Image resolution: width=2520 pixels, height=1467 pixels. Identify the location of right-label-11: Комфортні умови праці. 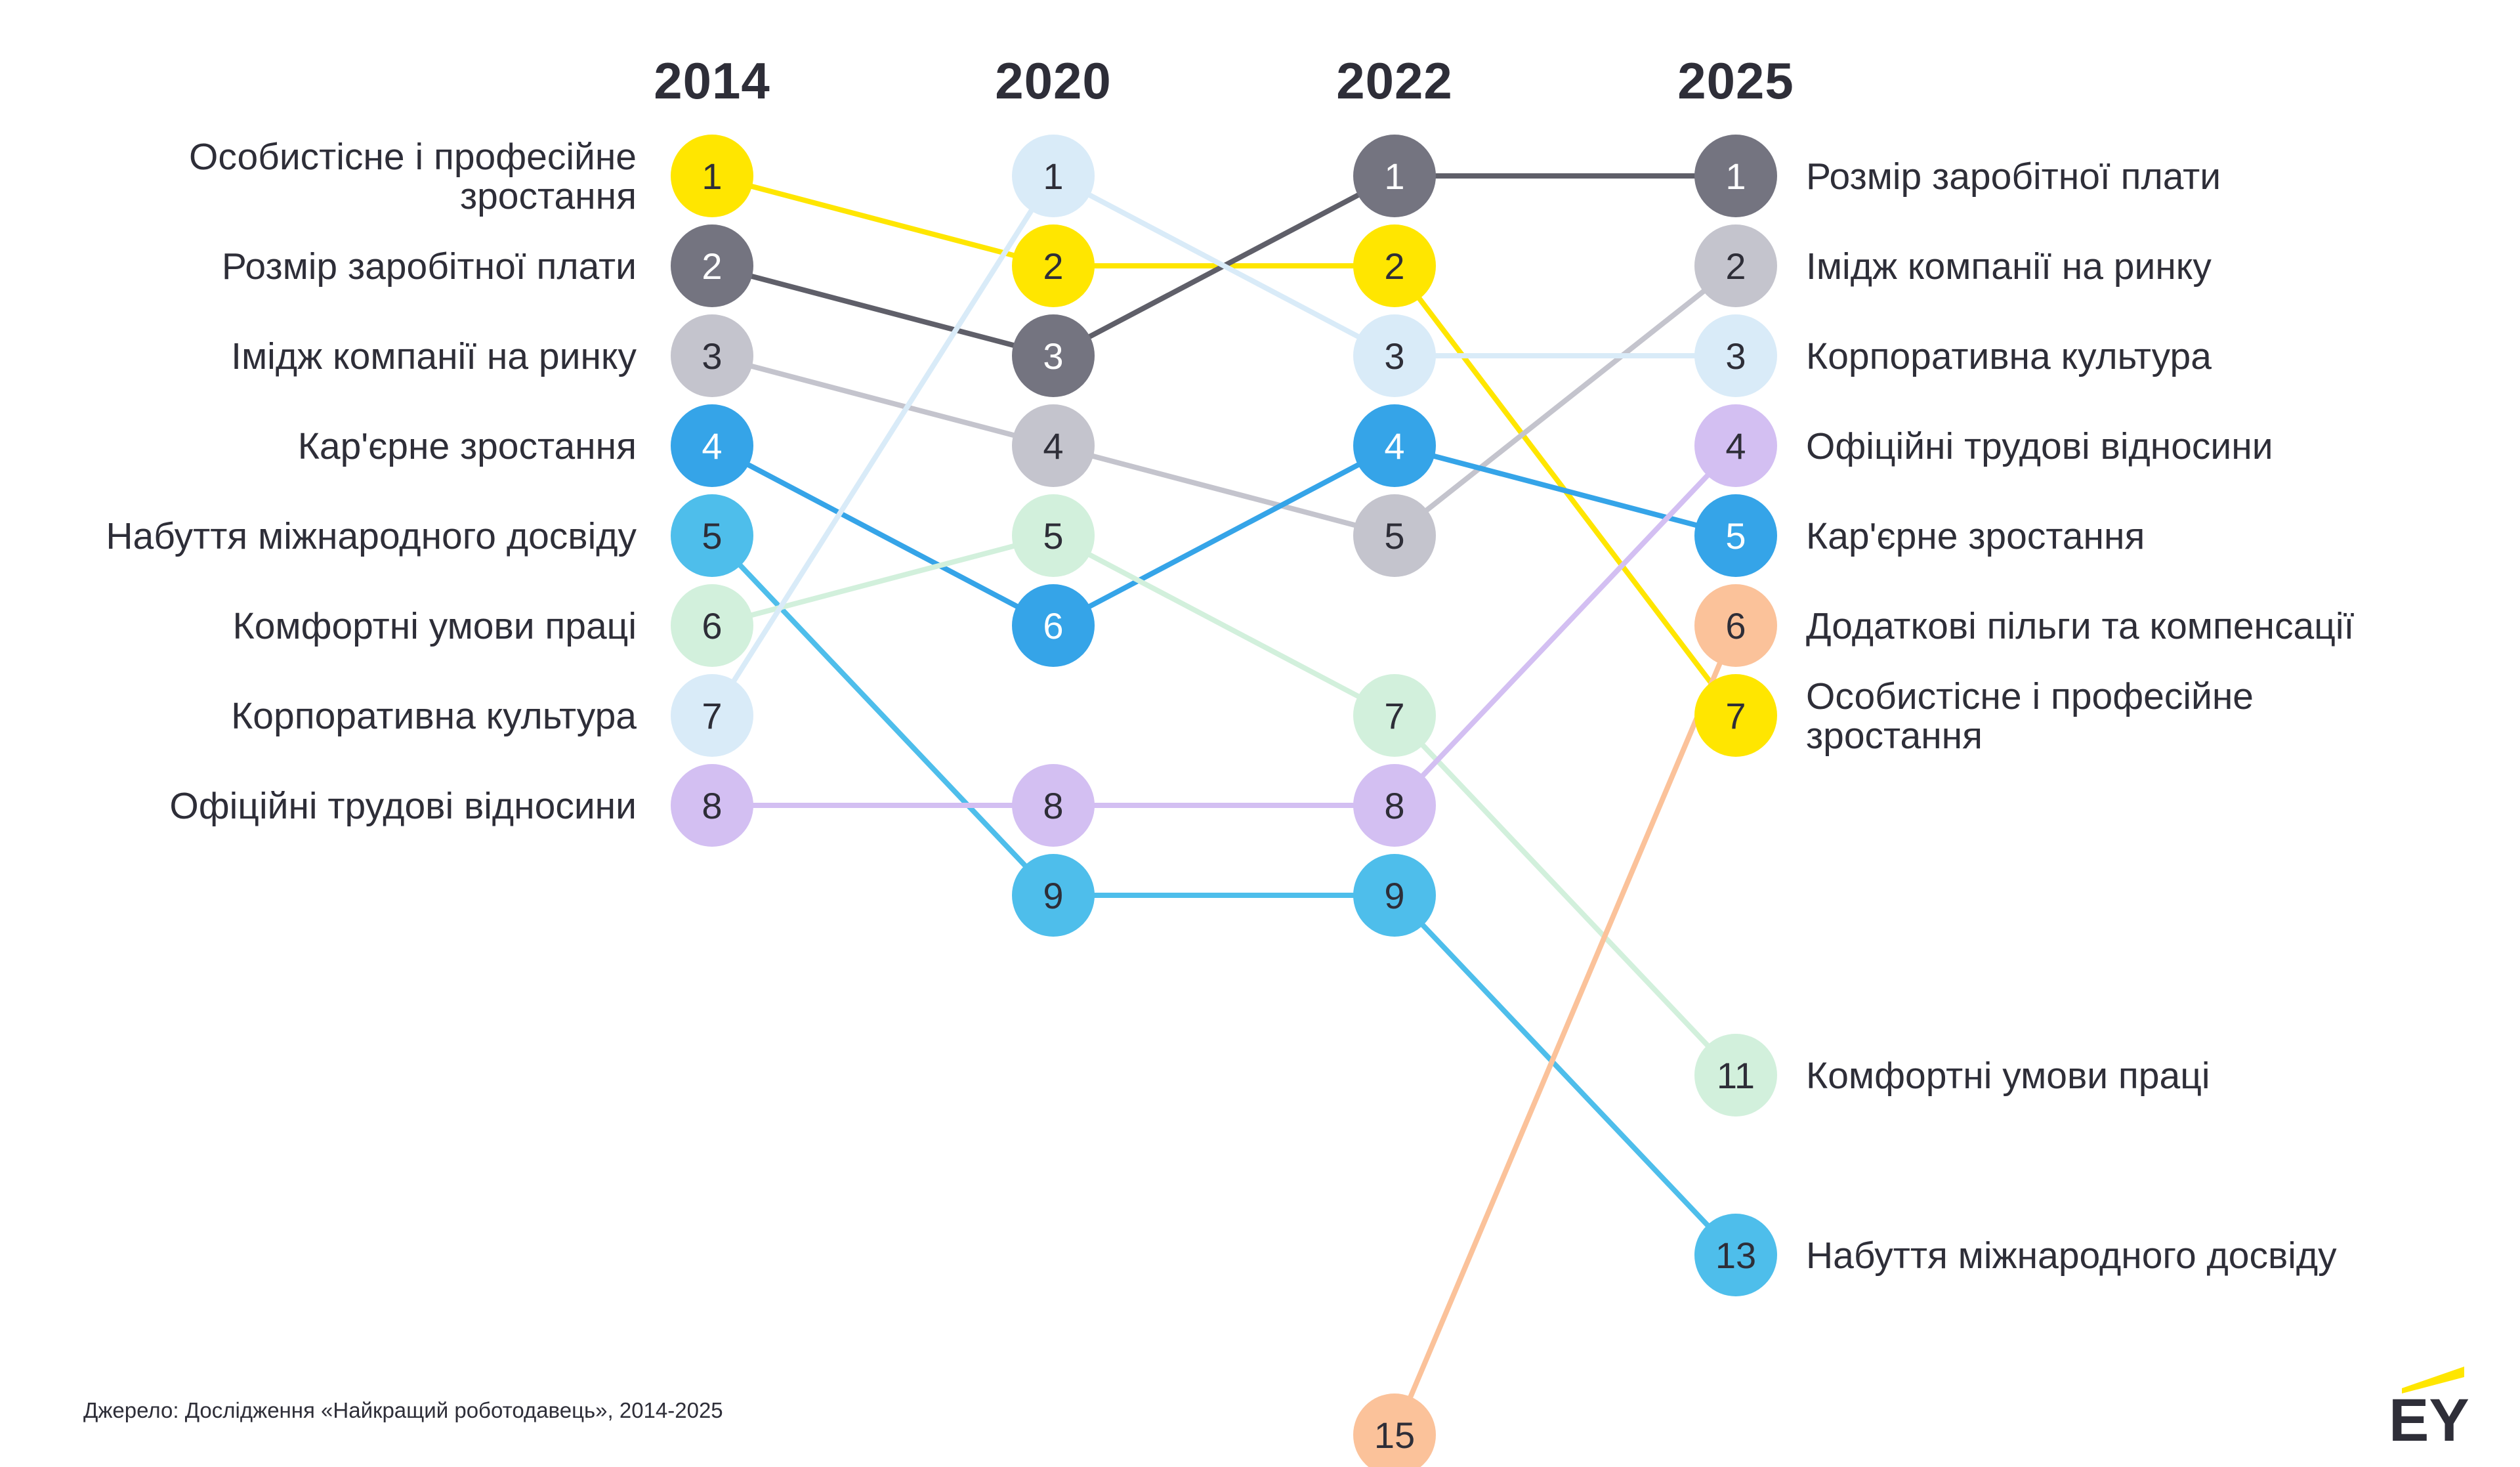
(2008, 1076).